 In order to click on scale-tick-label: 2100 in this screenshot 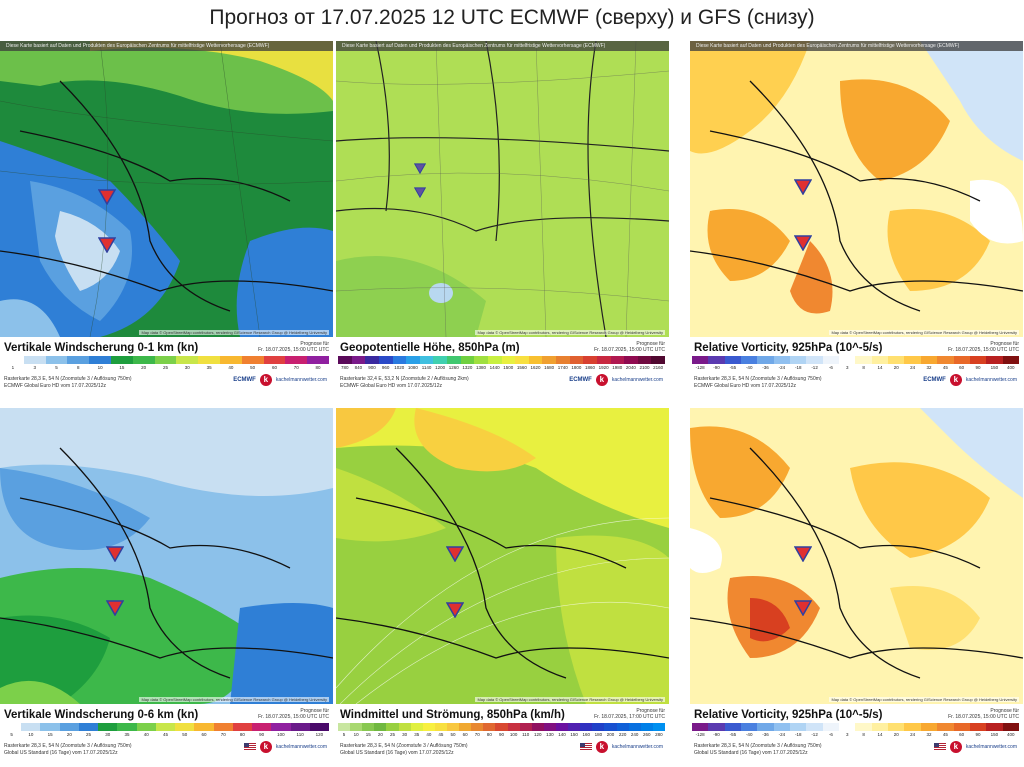, I will do `click(644, 367)`.